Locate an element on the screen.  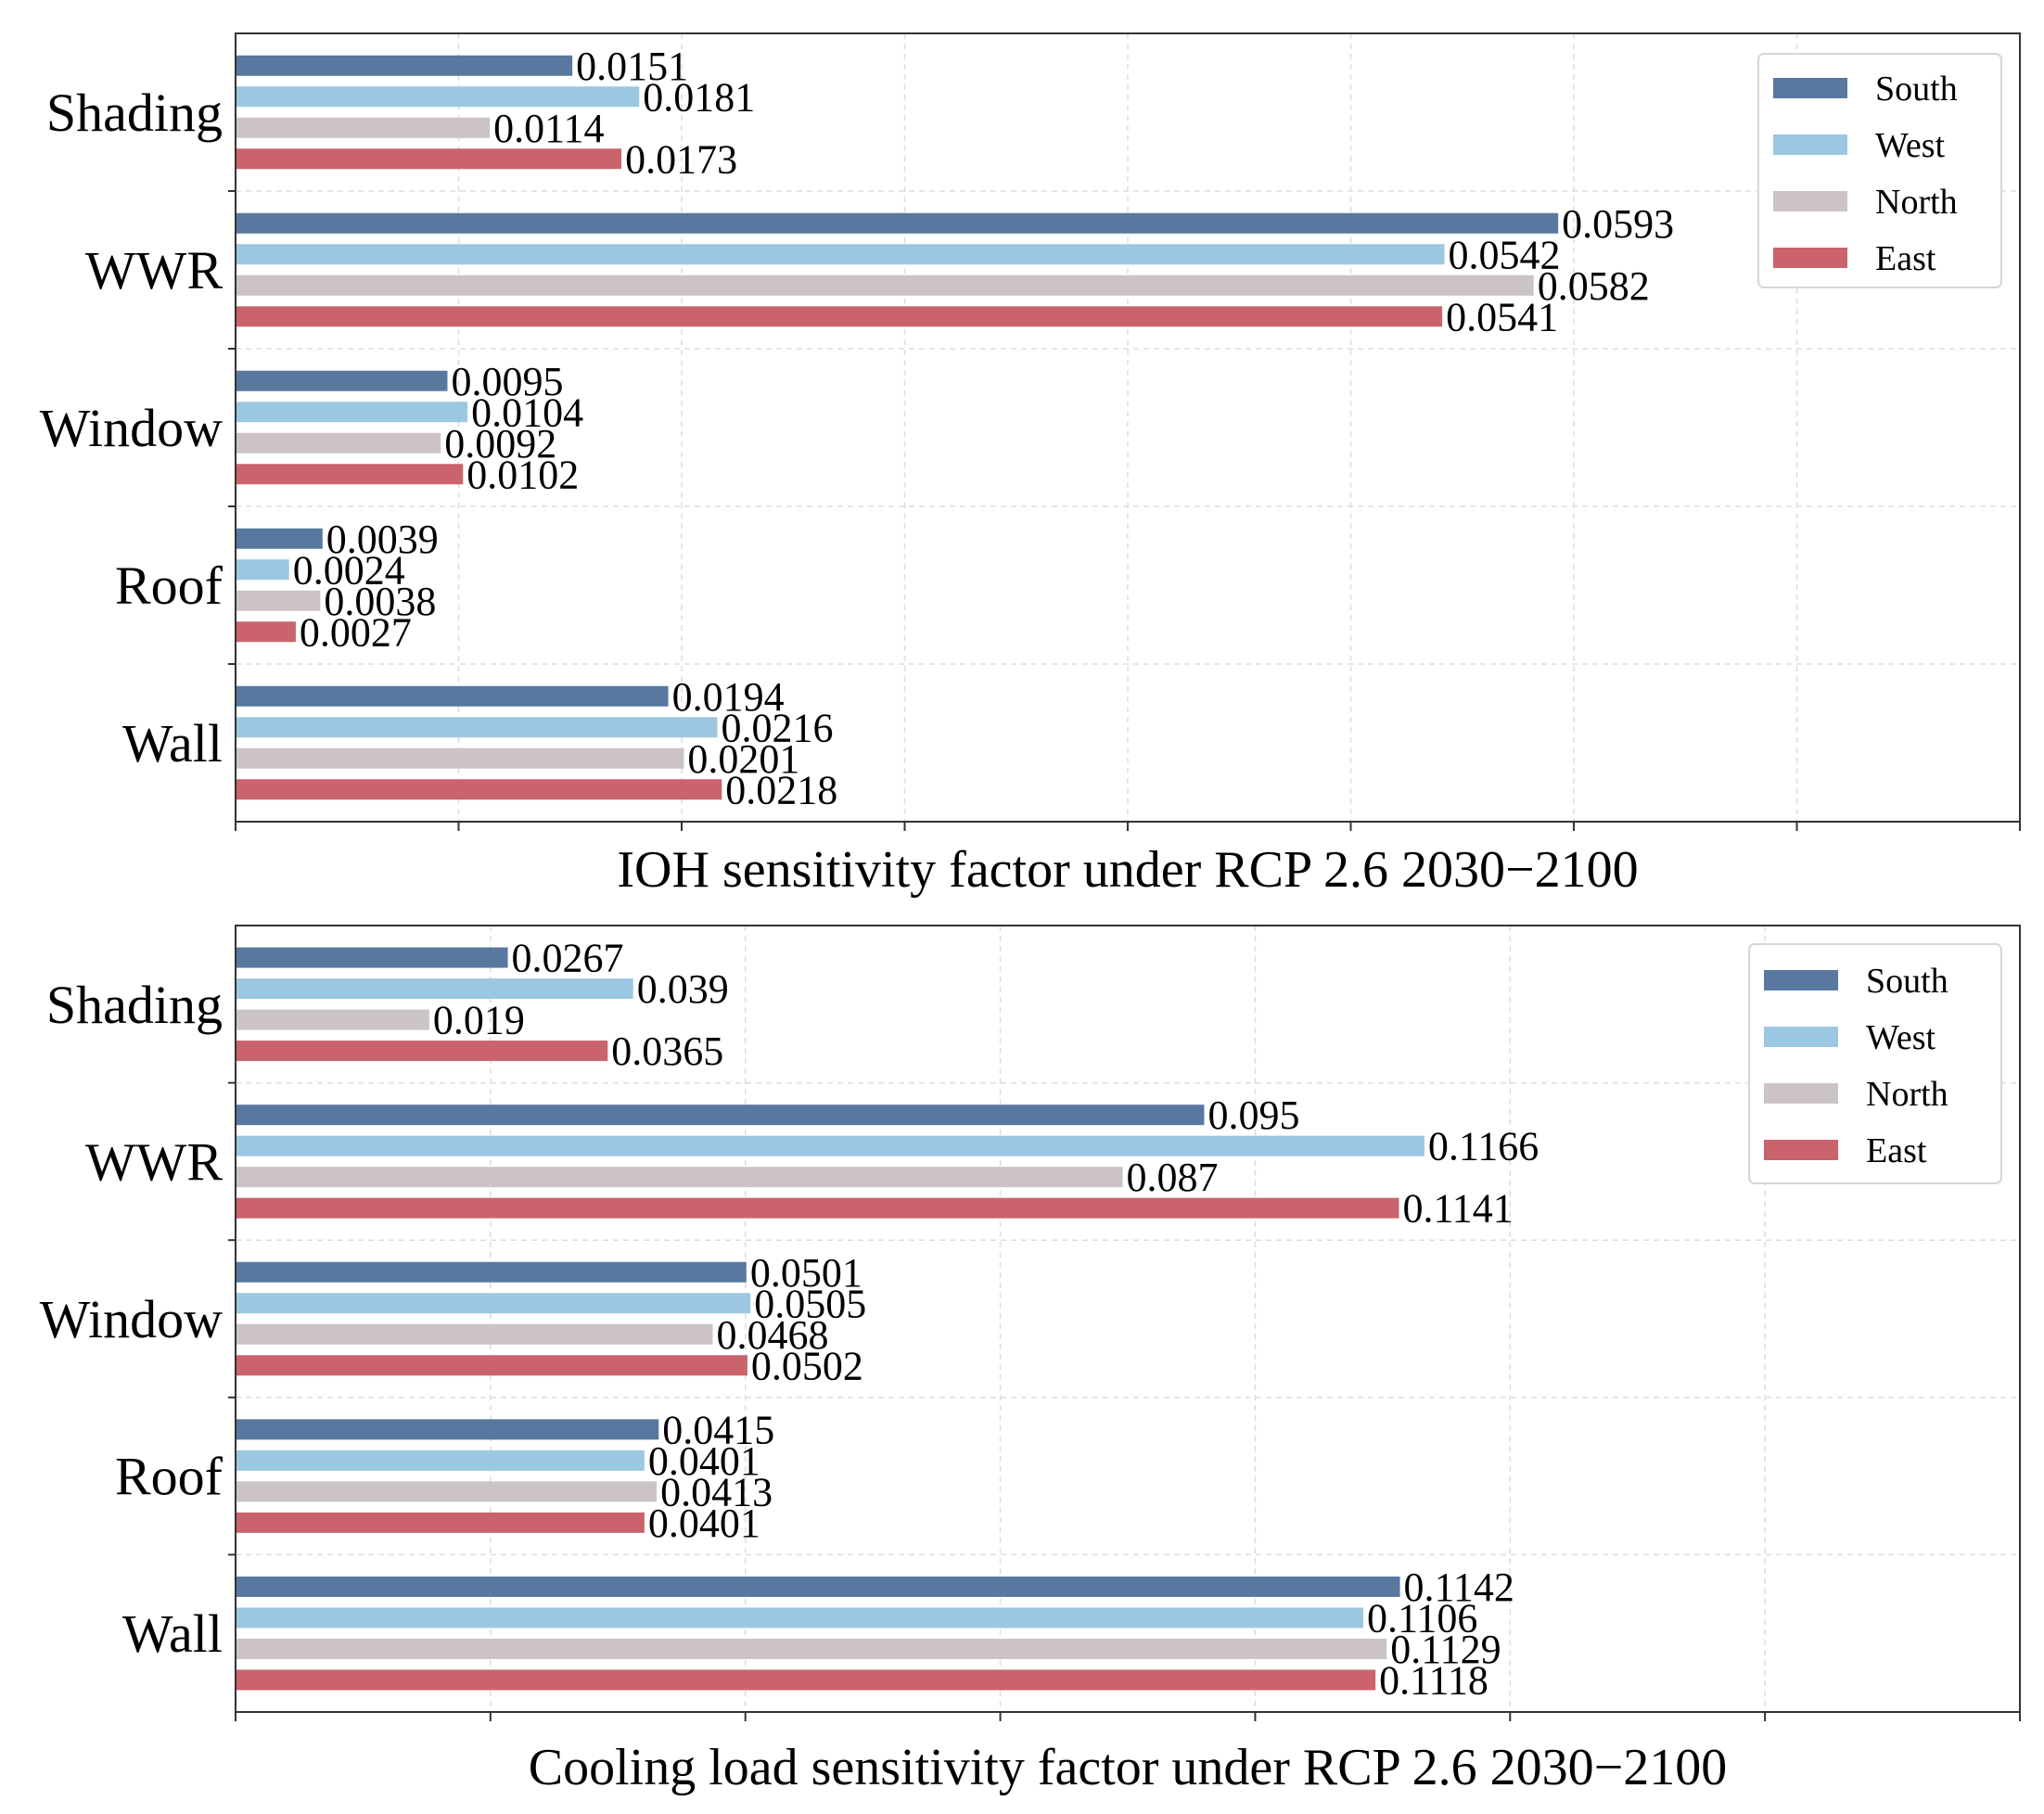
value-label-wall-north: 0.1129 is located at coordinates (1445, 1649).